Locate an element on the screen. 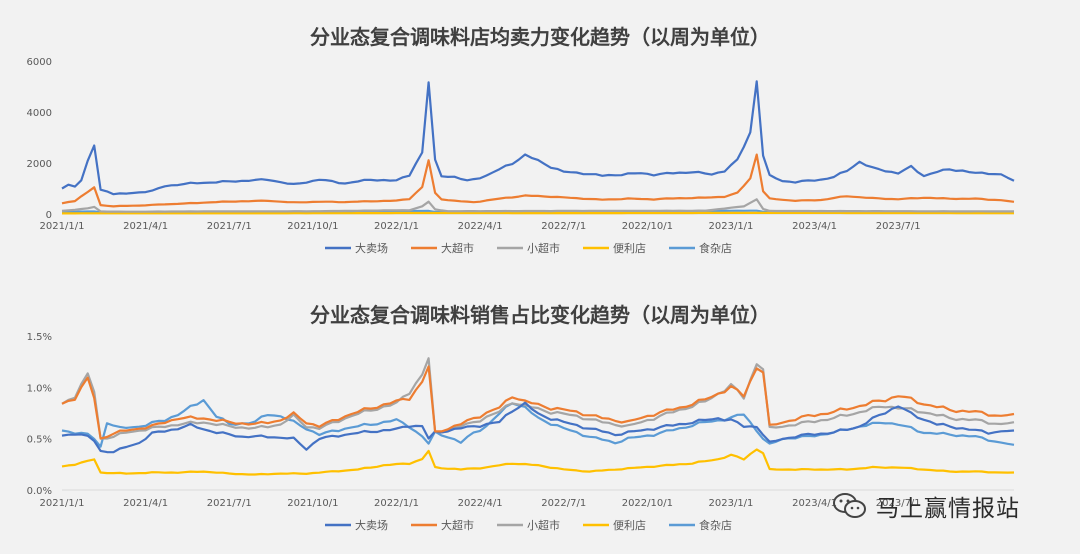 The height and width of the screenshot is (554, 1080). y-tick-label: 4000 is located at coordinates (39, 113).